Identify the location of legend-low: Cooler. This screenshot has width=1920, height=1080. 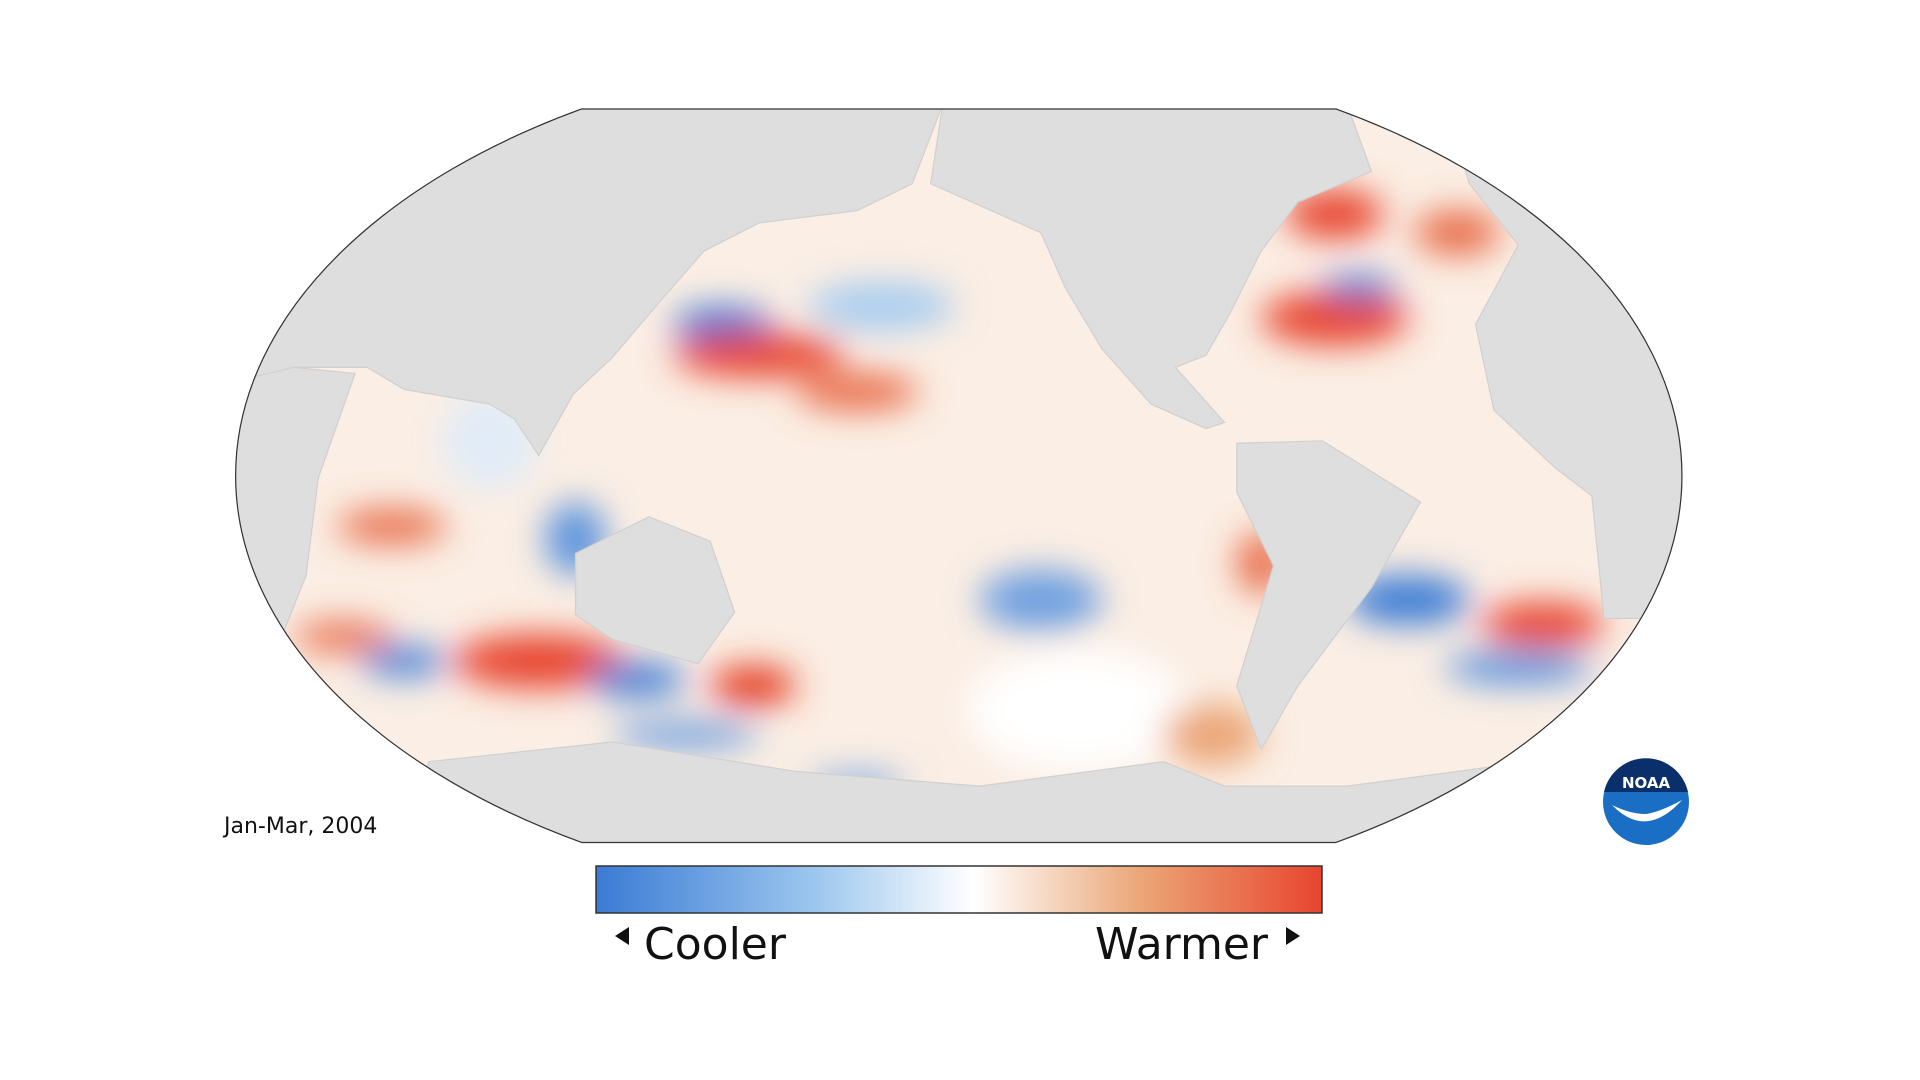
(715, 944).